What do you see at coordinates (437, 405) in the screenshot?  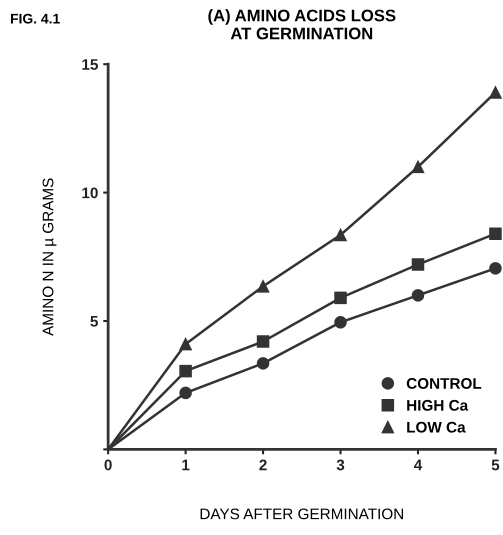 I see `legend-label: HIGH Ca` at bounding box center [437, 405].